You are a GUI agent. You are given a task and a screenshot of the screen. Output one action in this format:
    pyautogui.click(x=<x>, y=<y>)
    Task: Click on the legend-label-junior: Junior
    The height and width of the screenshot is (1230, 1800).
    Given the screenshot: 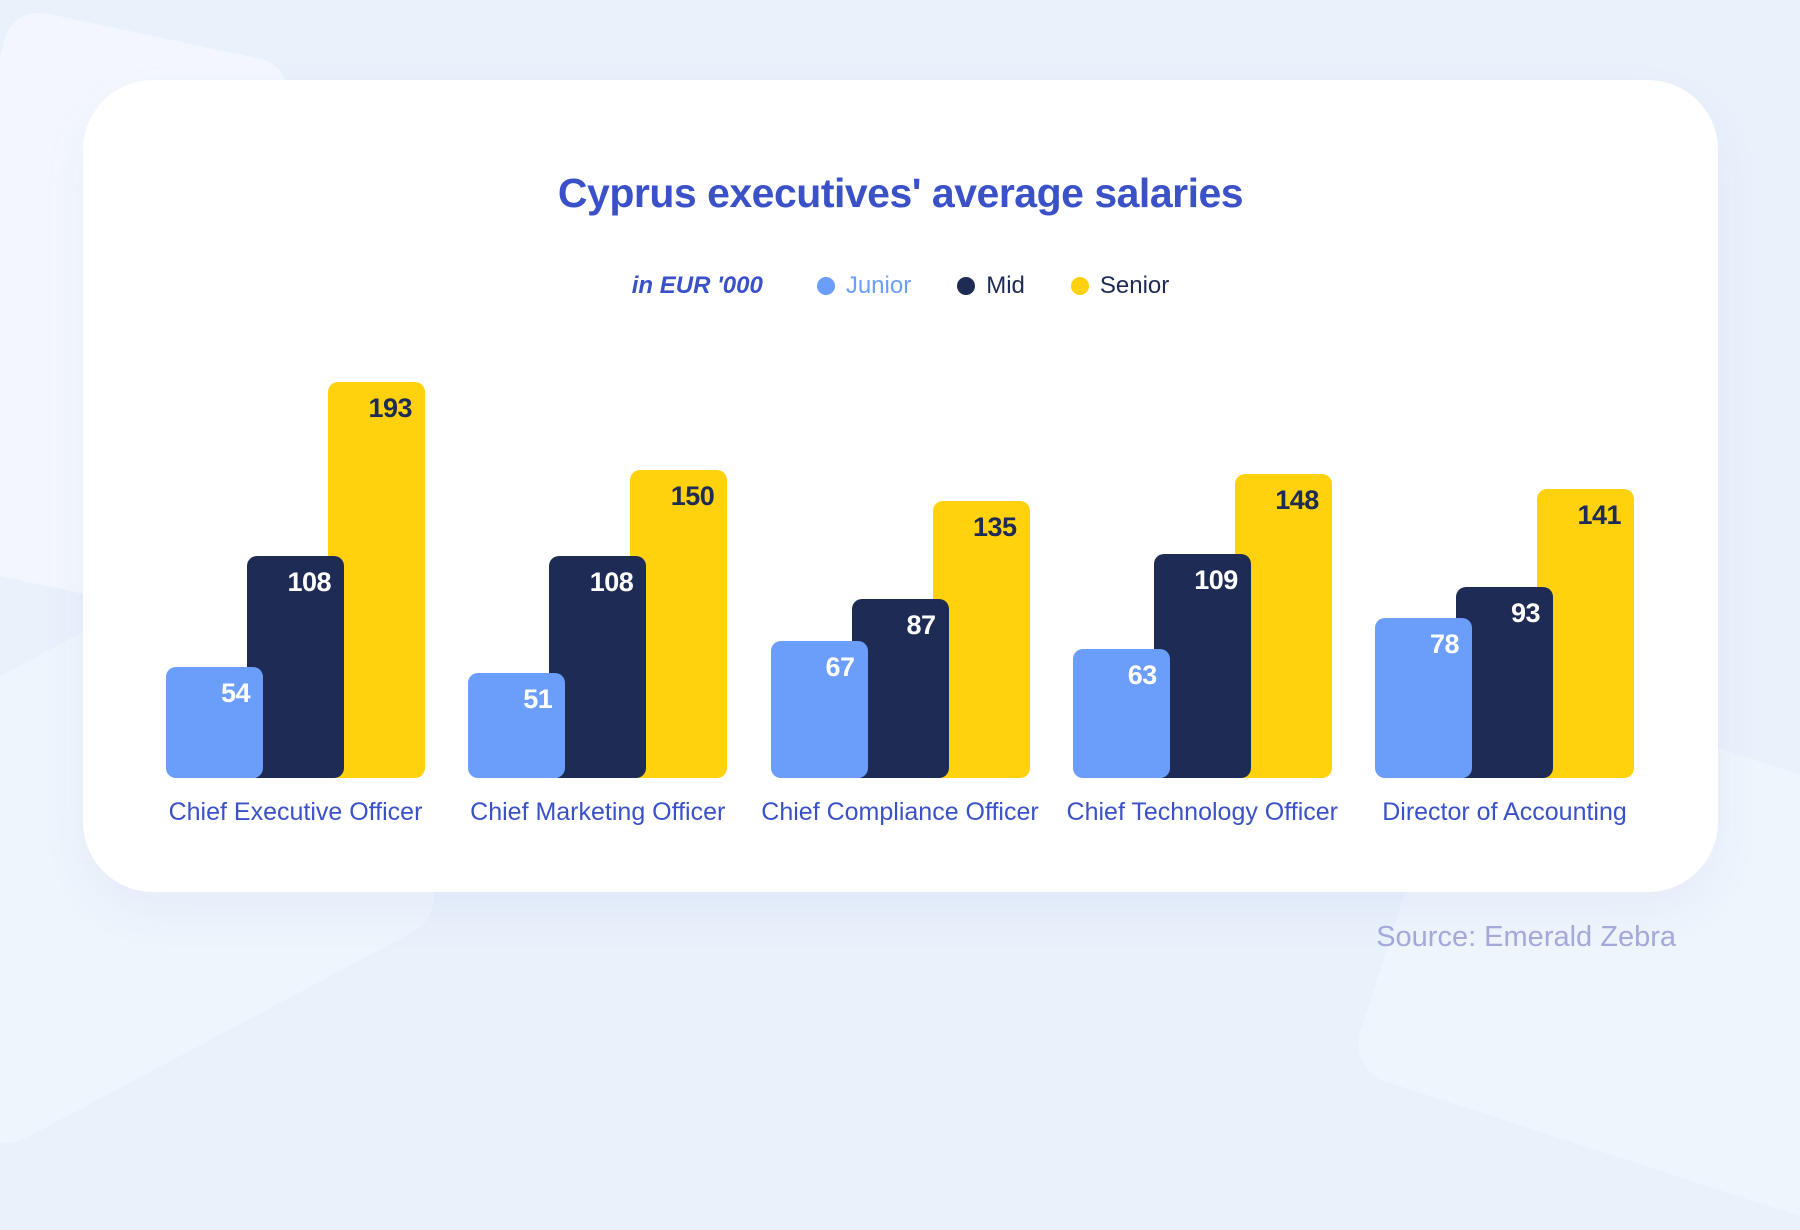 What is the action you would take?
    pyautogui.click(x=878, y=285)
    